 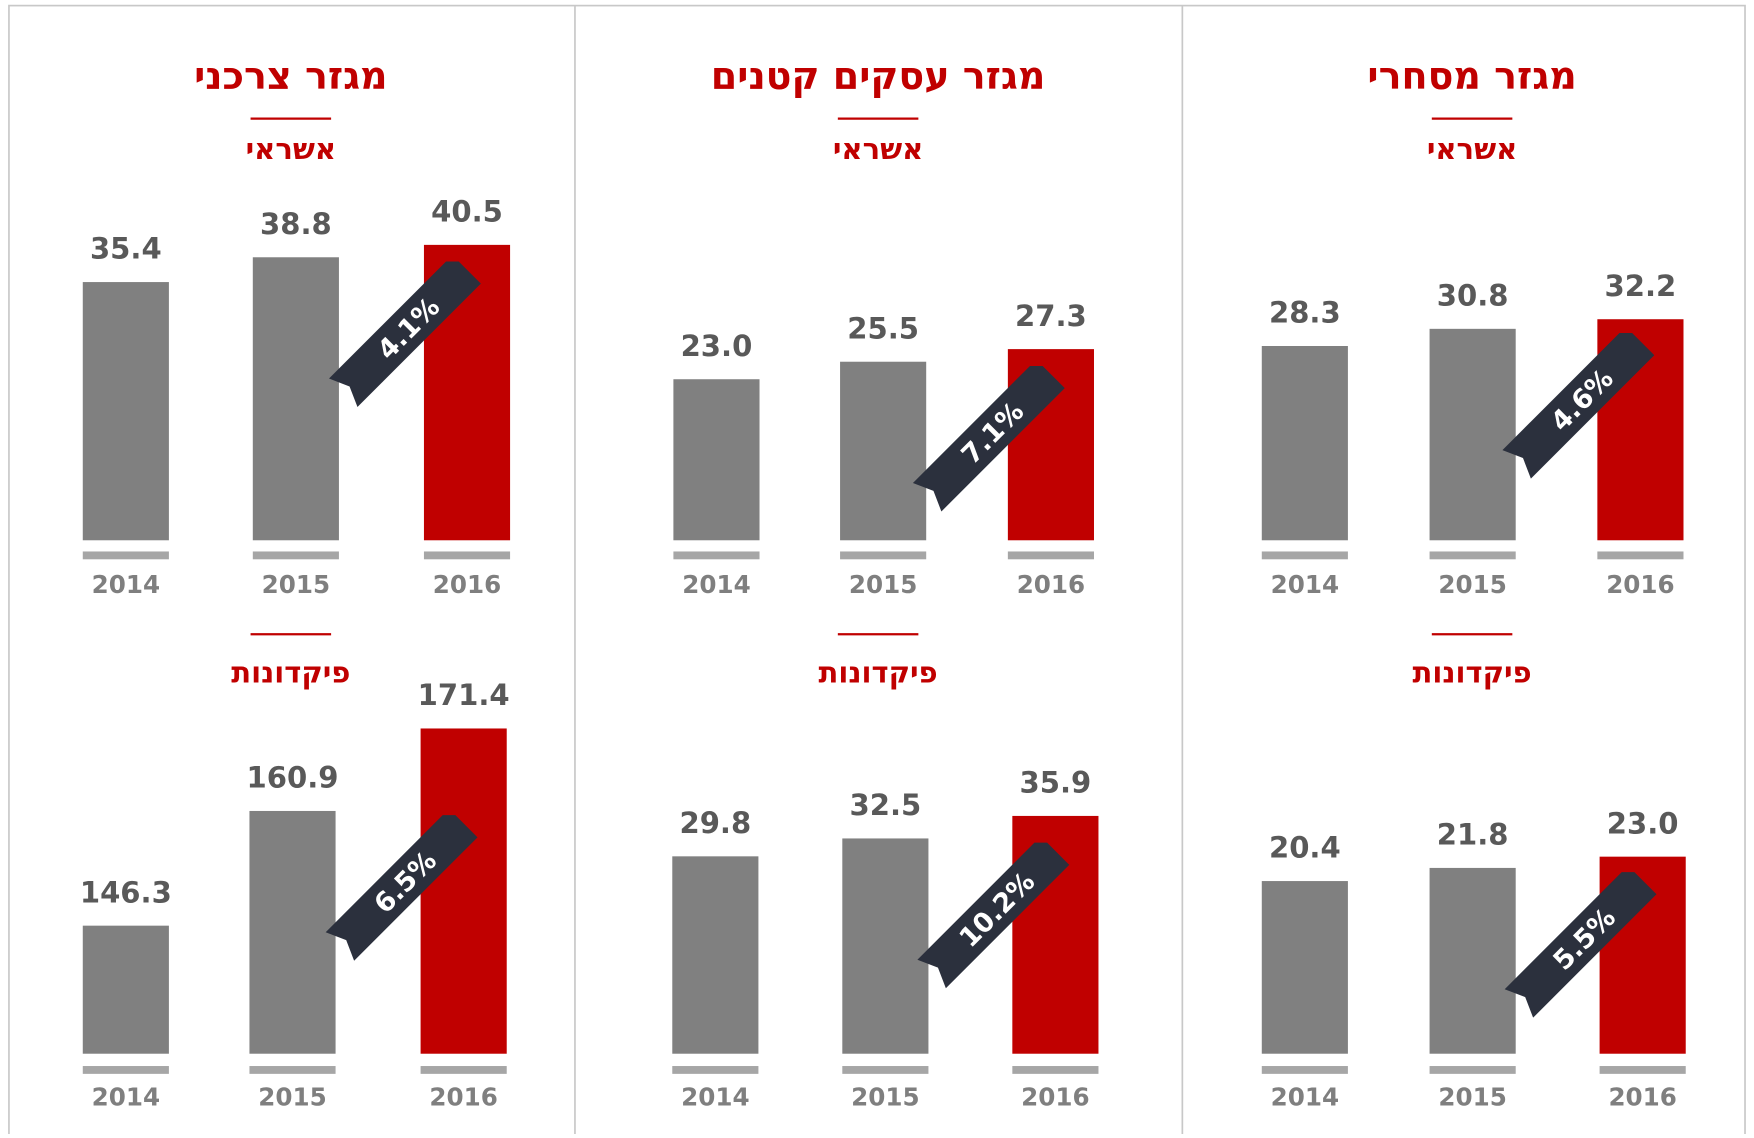 I want to click on value-label: 160.9, so click(x=293, y=778).